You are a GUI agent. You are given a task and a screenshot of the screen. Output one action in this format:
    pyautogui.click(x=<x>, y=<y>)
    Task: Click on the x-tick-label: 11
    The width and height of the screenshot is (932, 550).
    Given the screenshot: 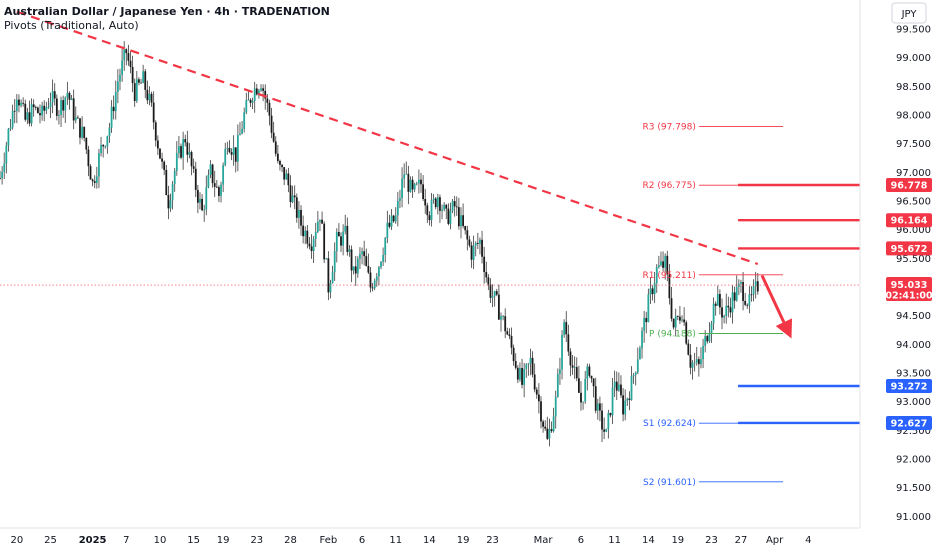 What is the action you would take?
    pyautogui.click(x=614, y=540)
    